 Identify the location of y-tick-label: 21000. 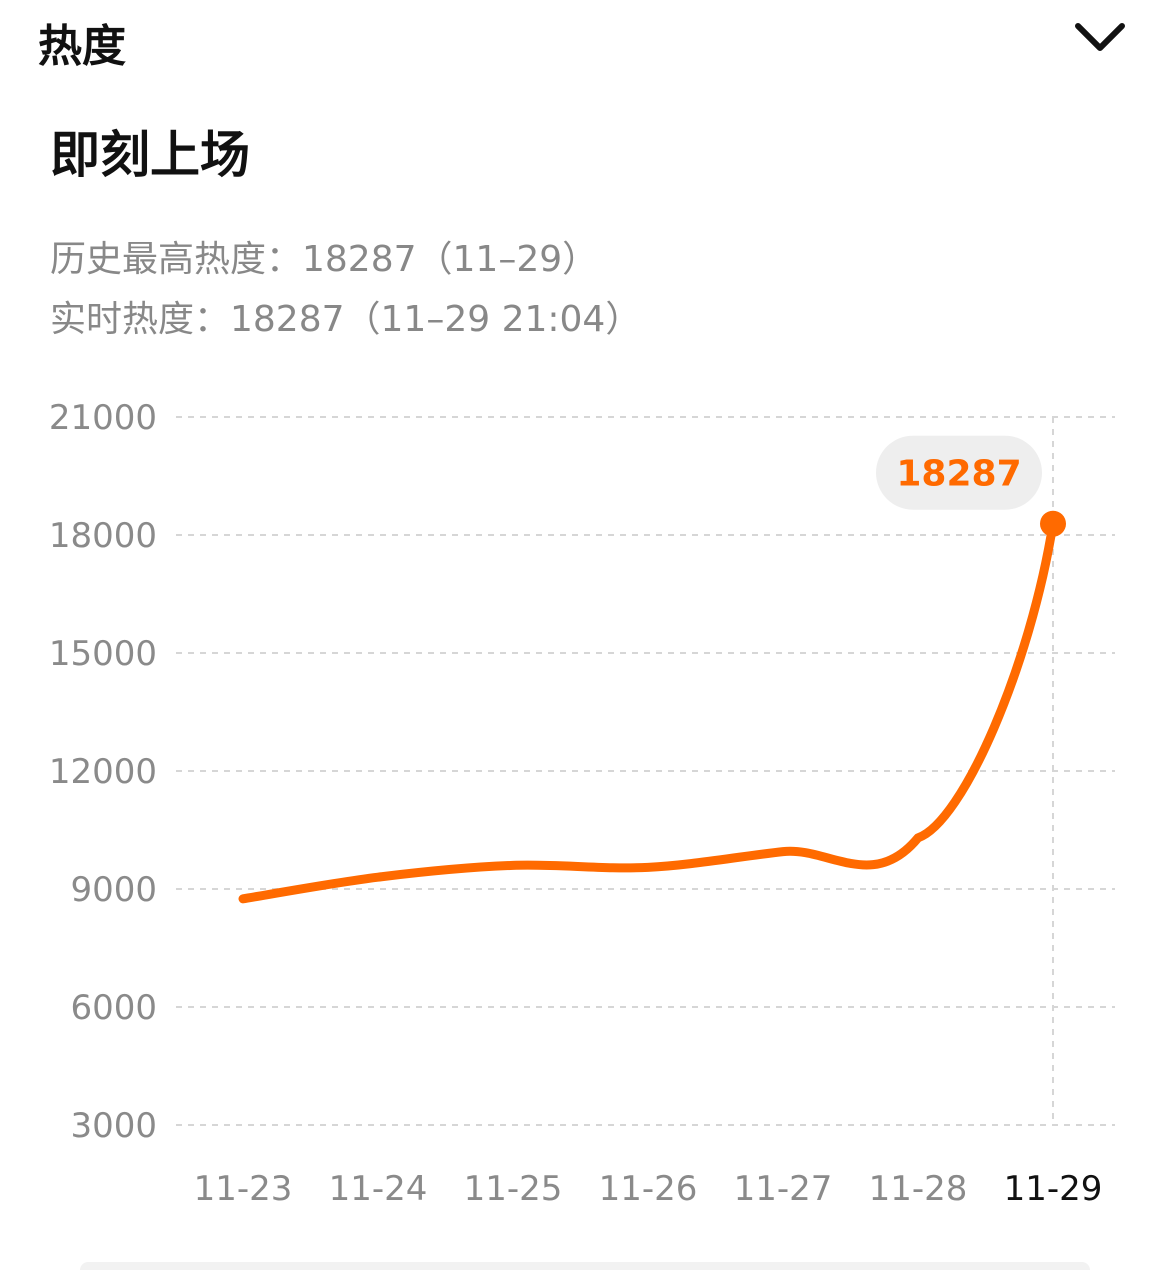
(103, 418).